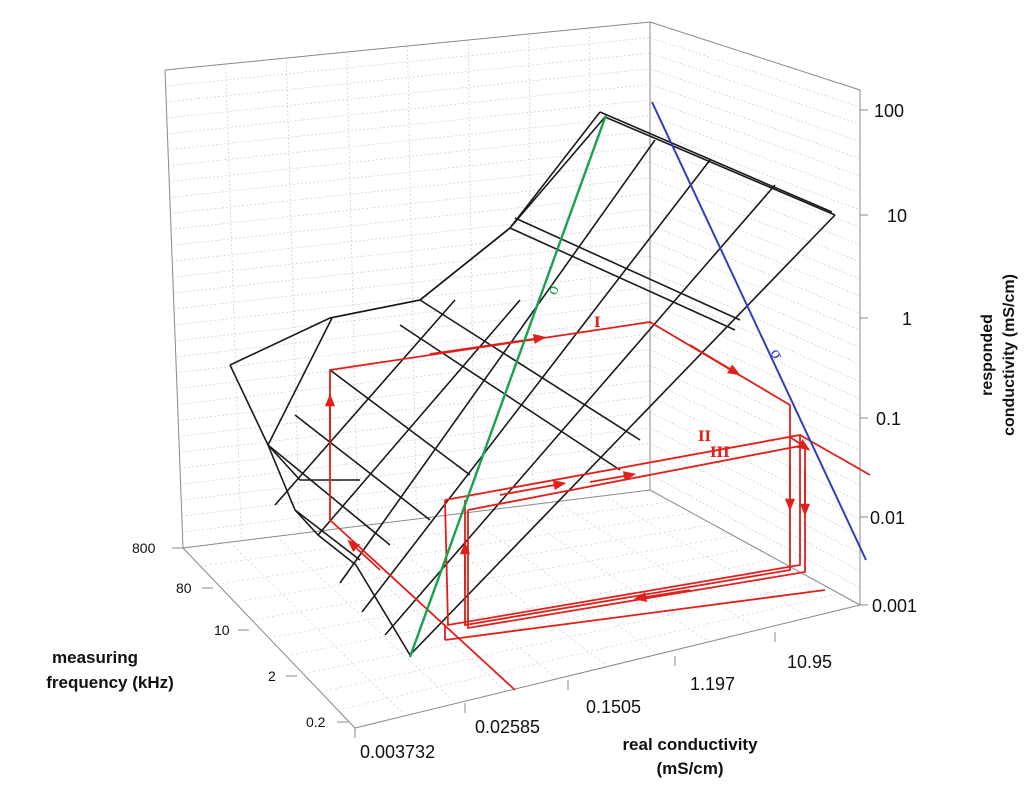 This screenshot has height=791, width=1024. I want to click on y-axis-title: measuring, so click(95, 657).